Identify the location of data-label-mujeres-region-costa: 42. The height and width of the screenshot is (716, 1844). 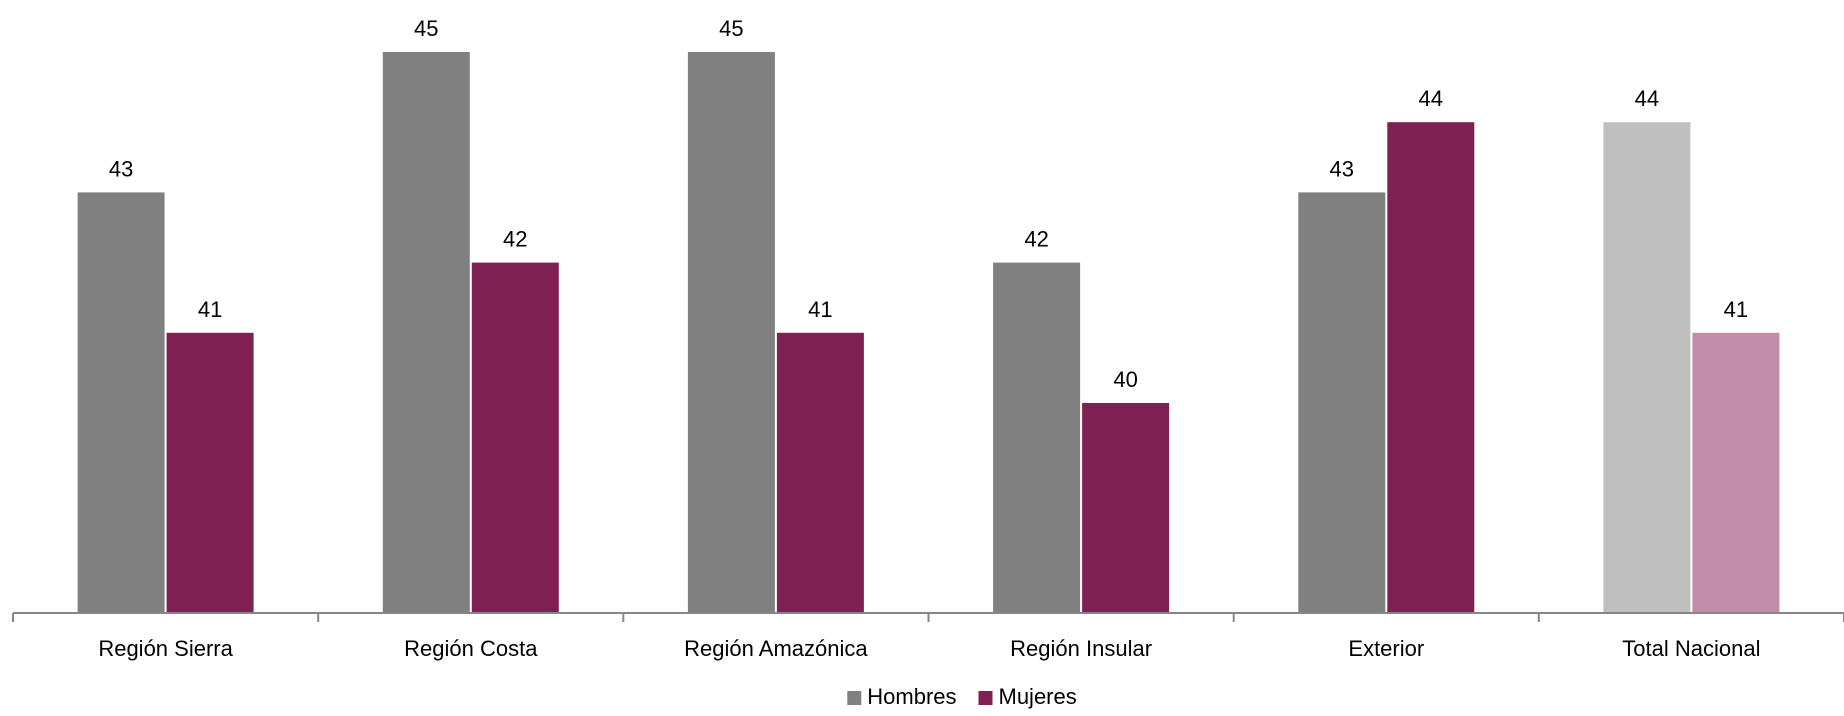
(515, 239).